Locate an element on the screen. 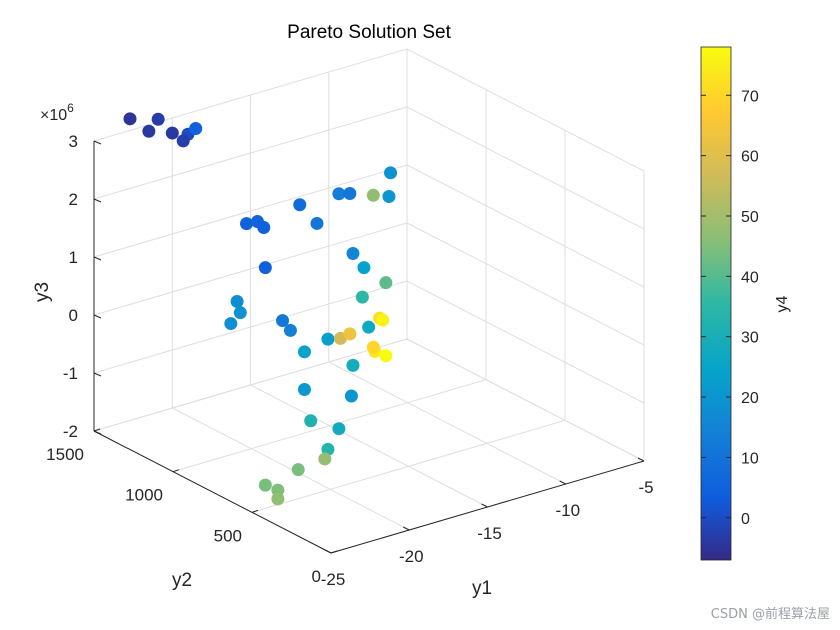 This screenshot has height=630, width=840. colorbar-tick-label: 10 is located at coordinates (750, 458).